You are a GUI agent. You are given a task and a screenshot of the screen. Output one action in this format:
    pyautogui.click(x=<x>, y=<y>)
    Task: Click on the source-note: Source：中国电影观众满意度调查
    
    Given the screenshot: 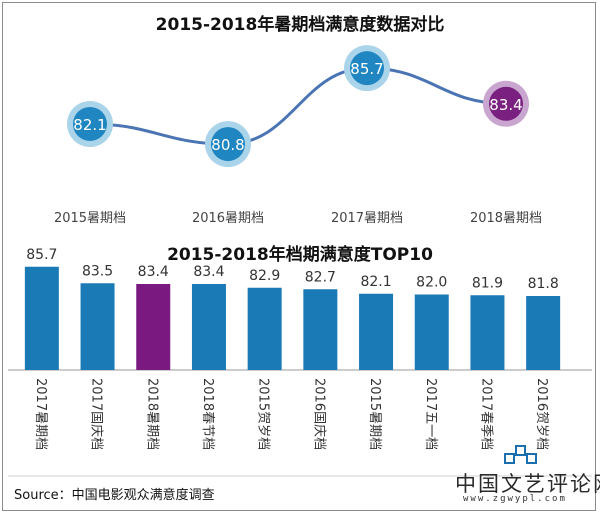 What is the action you would take?
    pyautogui.click(x=114, y=495)
    